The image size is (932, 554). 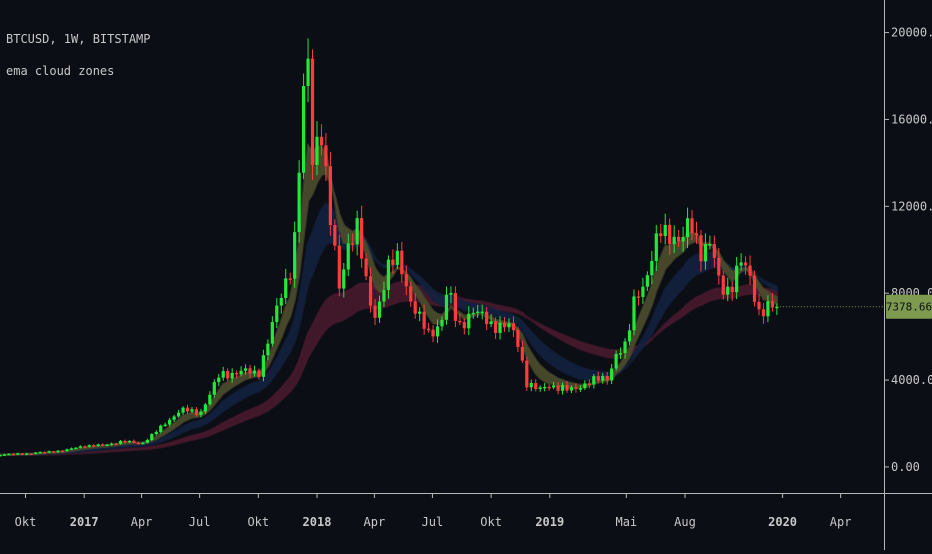 I want to click on indicator-title: ema cloud zones, so click(x=60, y=71).